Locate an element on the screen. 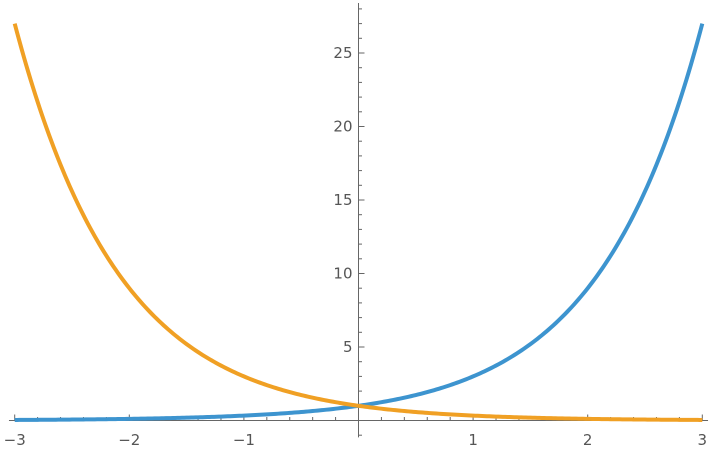 This screenshot has height=451, width=720. x-tick-label: −1 is located at coordinates (244, 440).